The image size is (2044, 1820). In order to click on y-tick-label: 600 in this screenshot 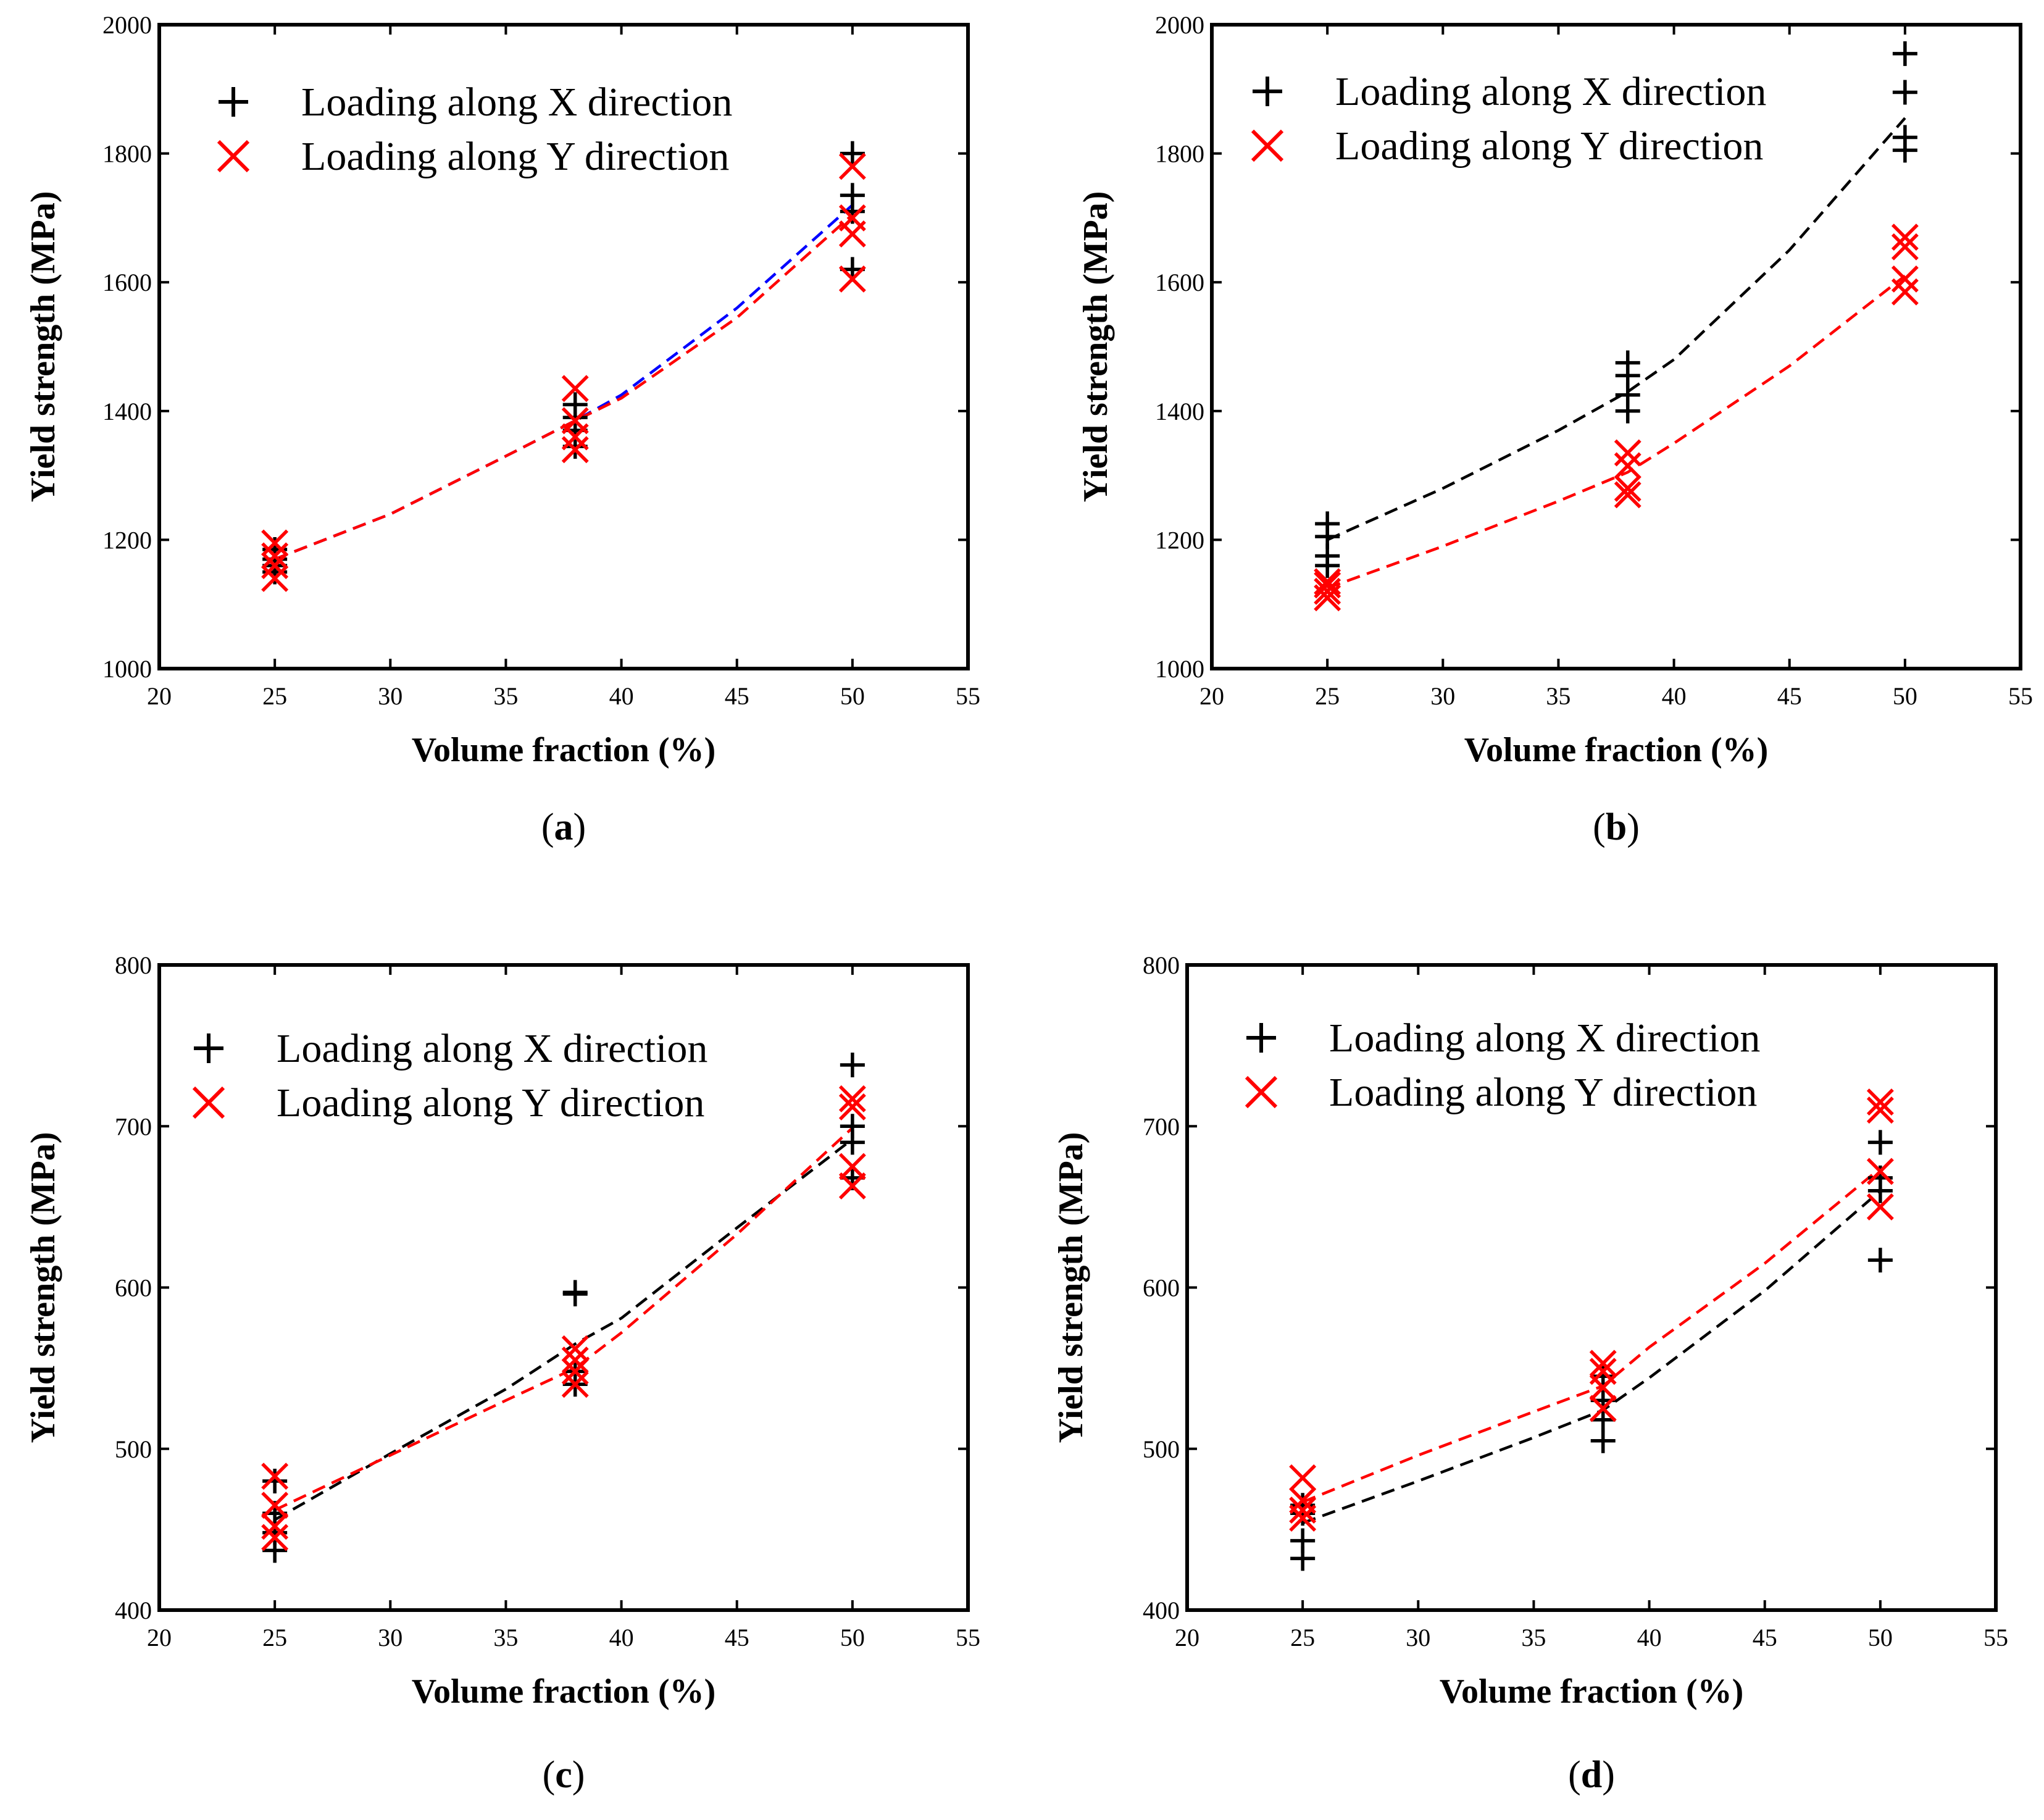, I will do `click(1161, 1288)`.